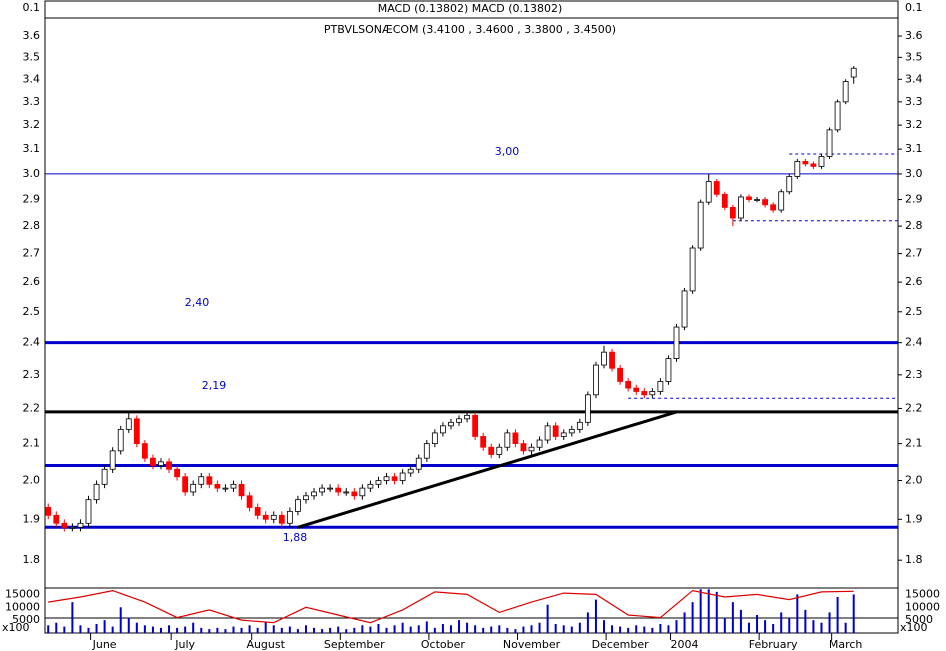 The image size is (946, 651). I want to click on y-tick-label: 2.8, so click(914, 225).